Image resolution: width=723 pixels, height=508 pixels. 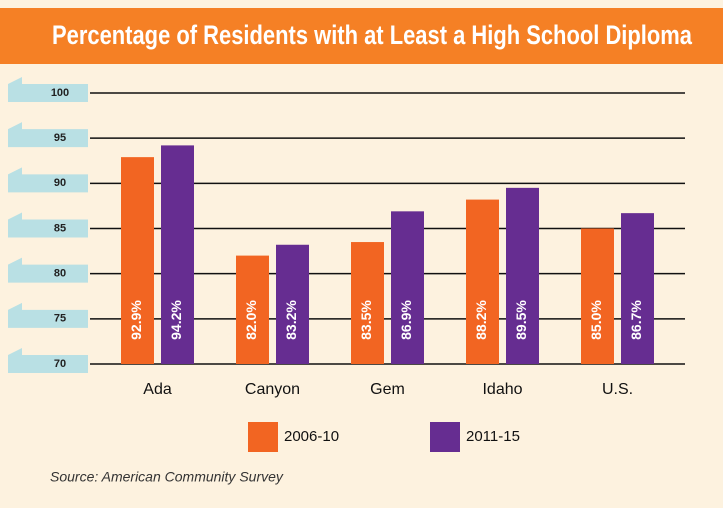 What do you see at coordinates (636, 320) in the screenshot?
I see `value-label: 86.7%` at bounding box center [636, 320].